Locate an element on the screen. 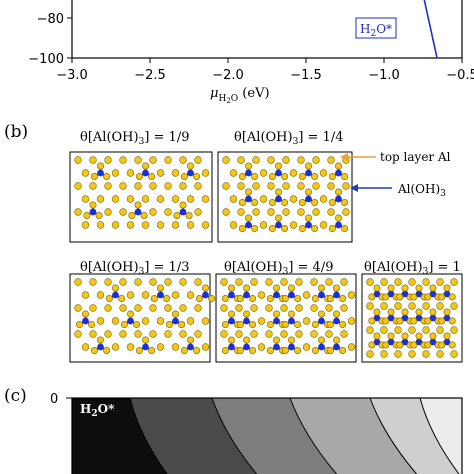  x-label-sub-h: H is located at coordinates (222, 99).